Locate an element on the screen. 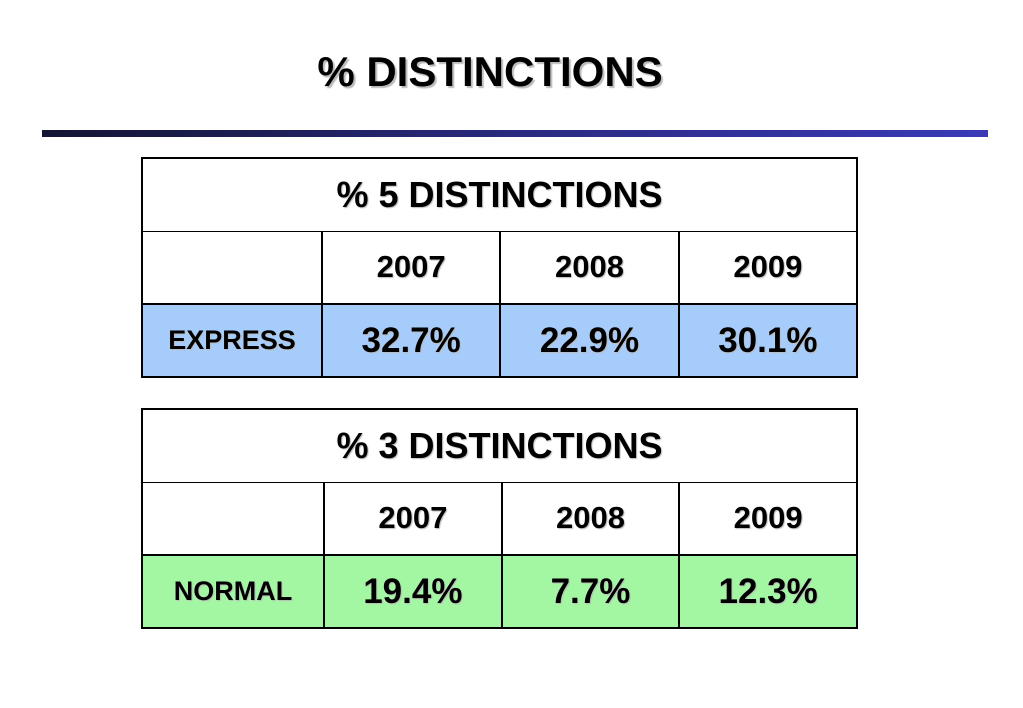 The height and width of the screenshot is (708, 1023). table-title: % 3 DISTINCTIONS is located at coordinates (499, 445).